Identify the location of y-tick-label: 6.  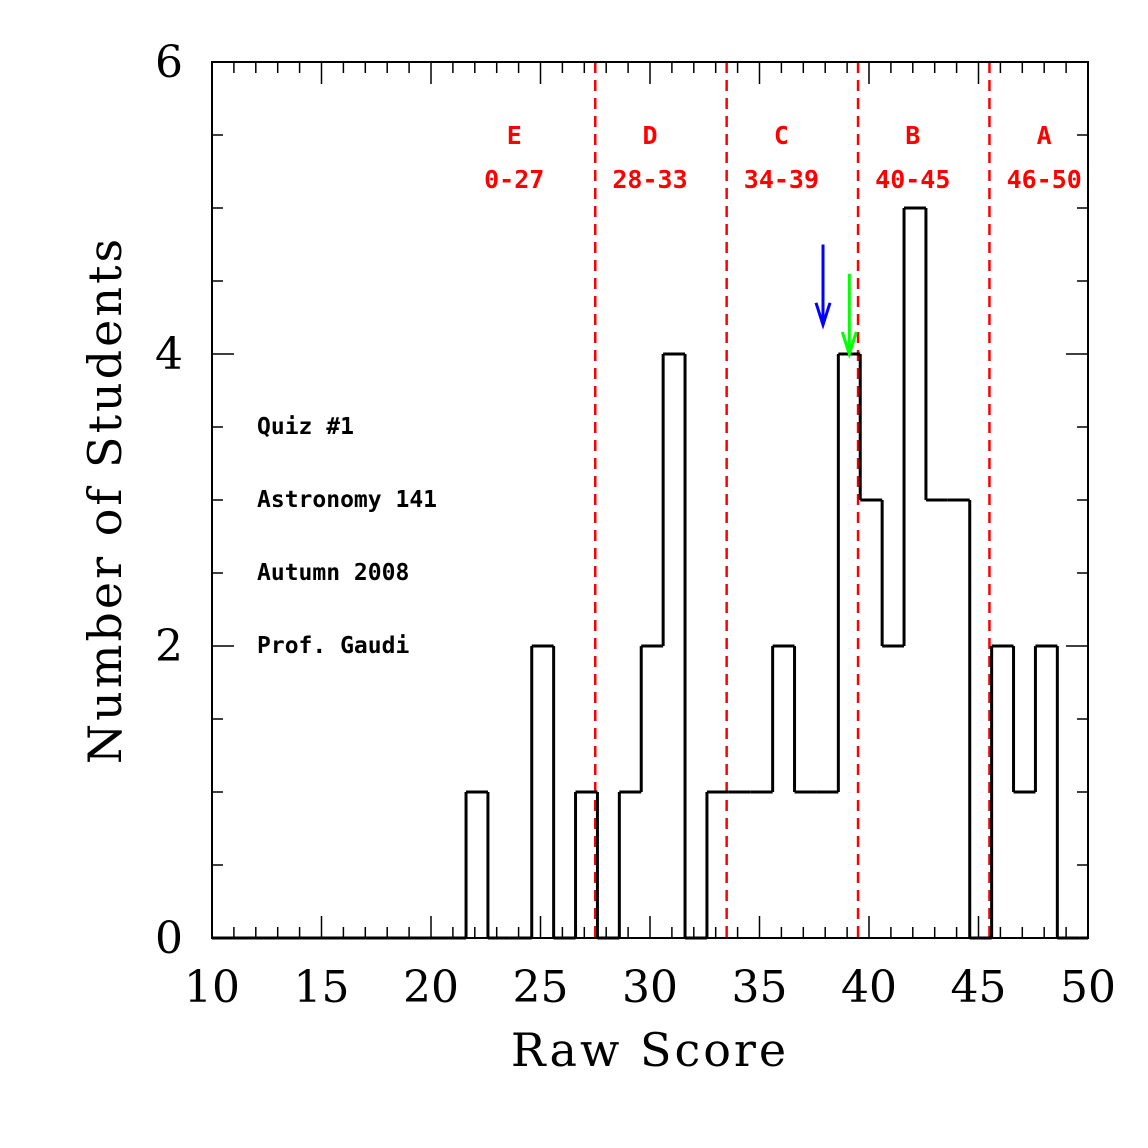
(169, 62).